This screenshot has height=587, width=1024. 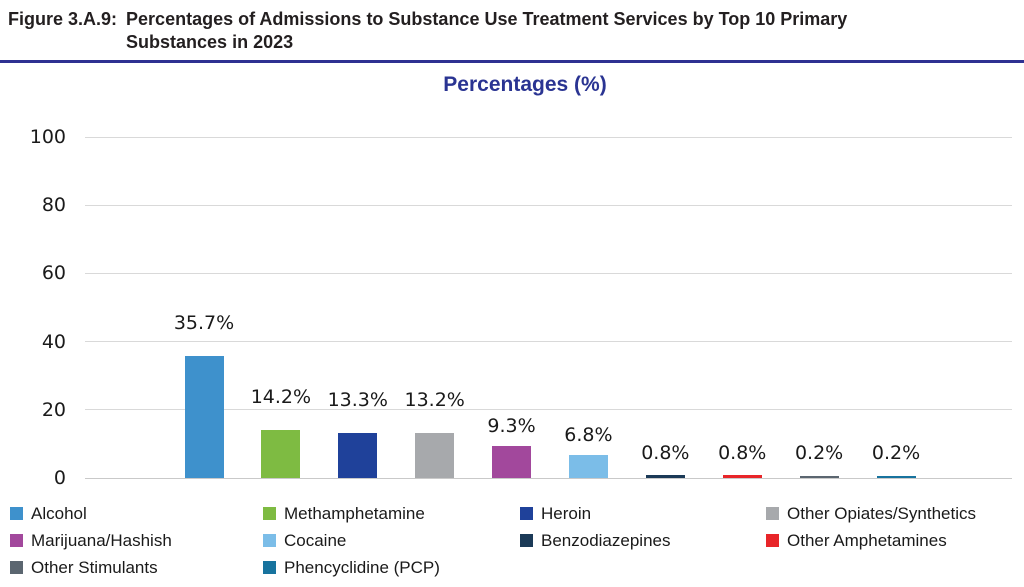 What do you see at coordinates (59, 478) in the screenshot?
I see `y-axis-tick-label: 0` at bounding box center [59, 478].